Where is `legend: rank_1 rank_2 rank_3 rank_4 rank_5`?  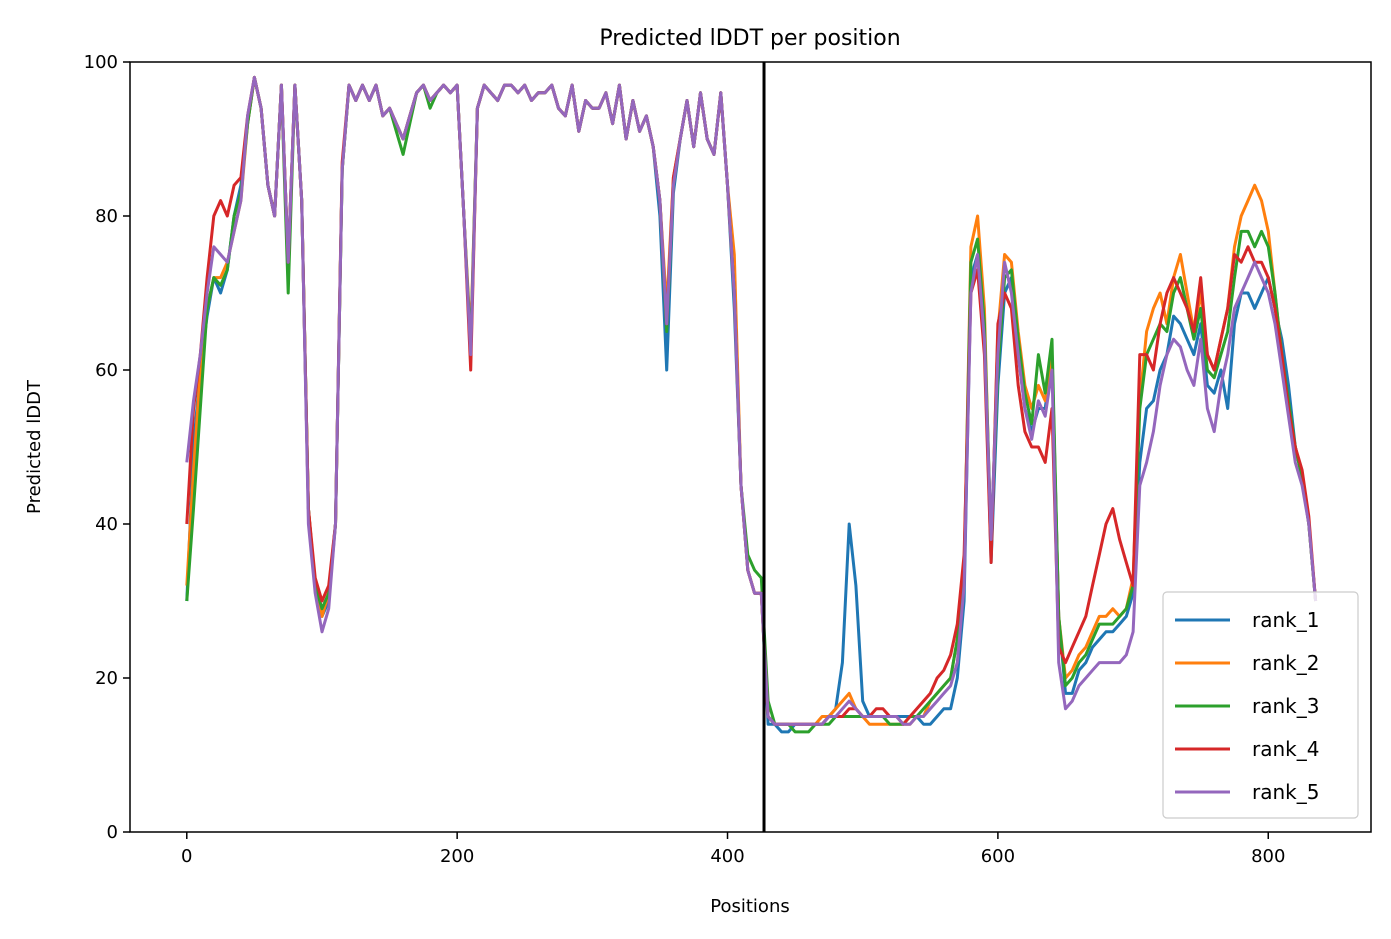
legend: rank_1 rank_2 rank_3 rank_4 rank_5 is located at coordinates (1260, 705).